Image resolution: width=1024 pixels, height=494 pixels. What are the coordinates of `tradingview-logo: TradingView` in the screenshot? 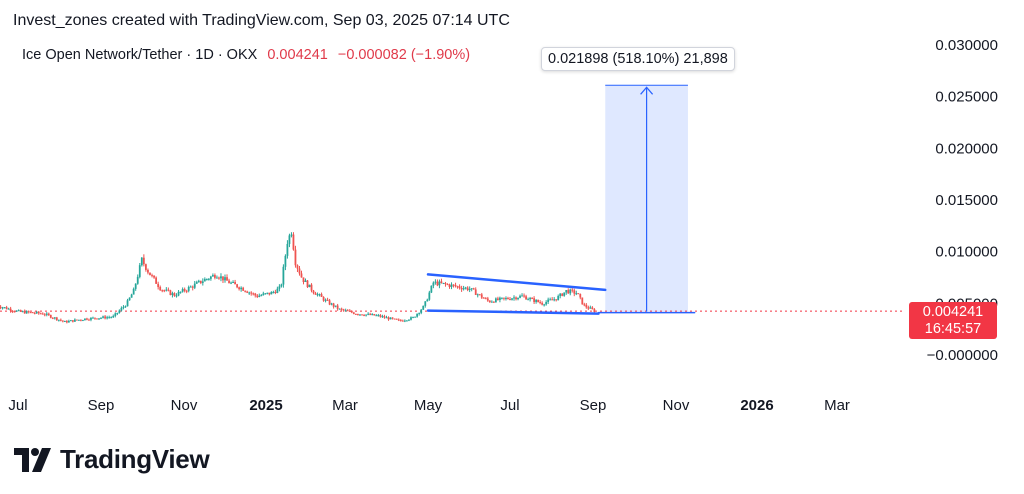 It's located at (112, 459).